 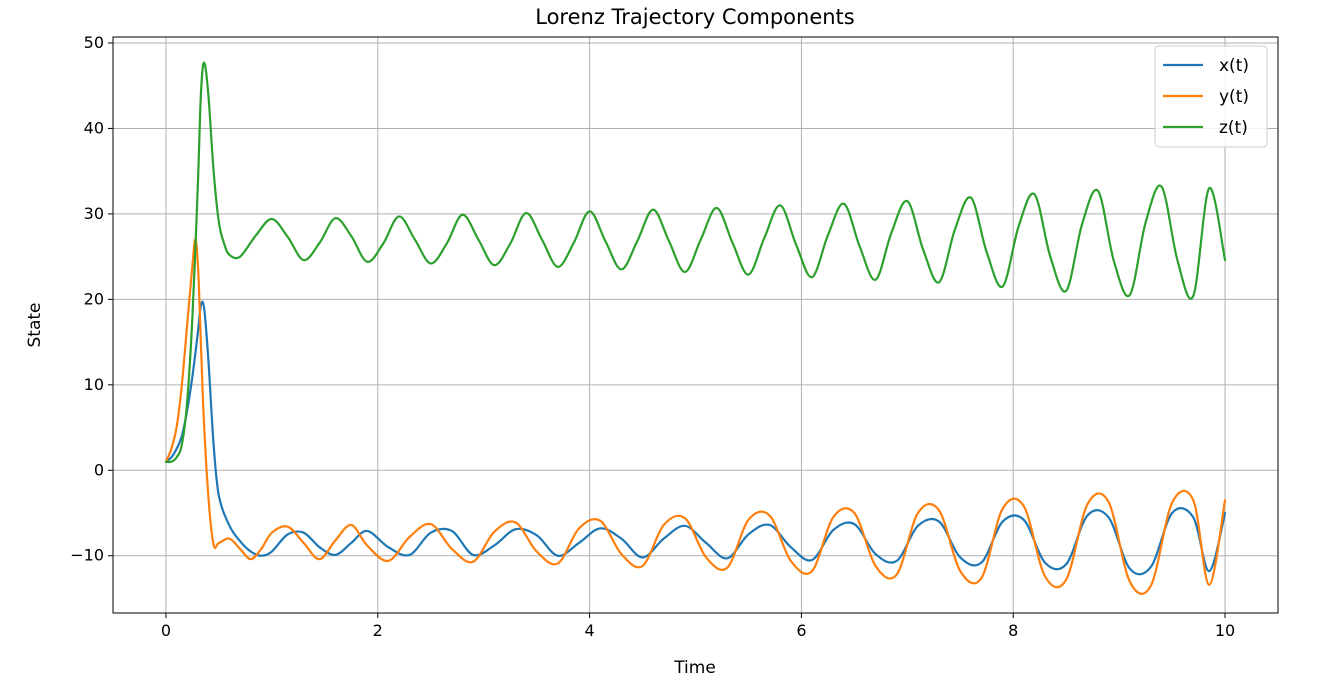 What do you see at coordinates (94, 213) in the screenshot?
I see `y-tick-label: 30` at bounding box center [94, 213].